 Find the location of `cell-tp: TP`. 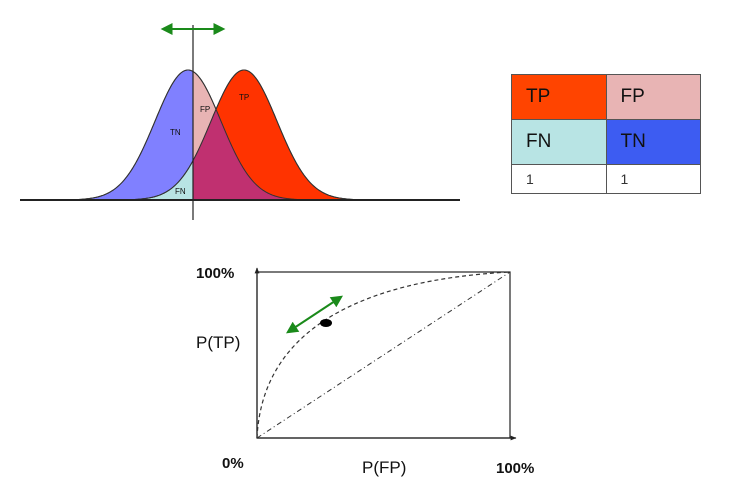

cell-tp: TP is located at coordinates (559, 97).